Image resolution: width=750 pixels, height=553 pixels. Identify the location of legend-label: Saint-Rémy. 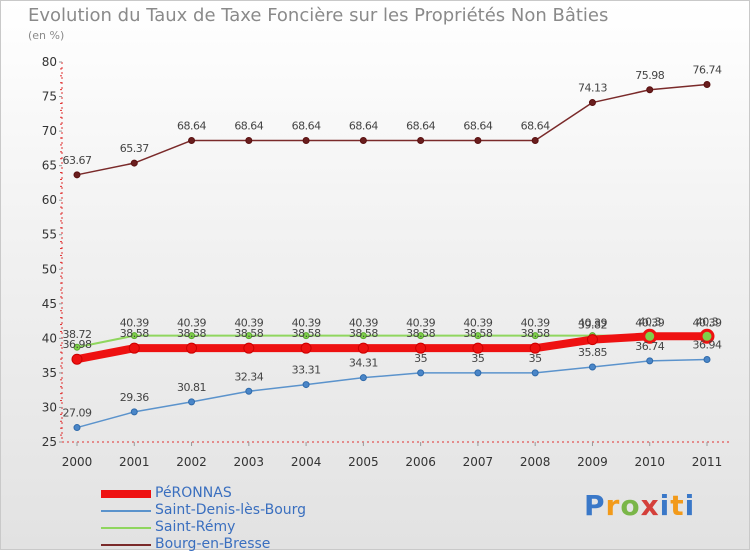
(195, 527).